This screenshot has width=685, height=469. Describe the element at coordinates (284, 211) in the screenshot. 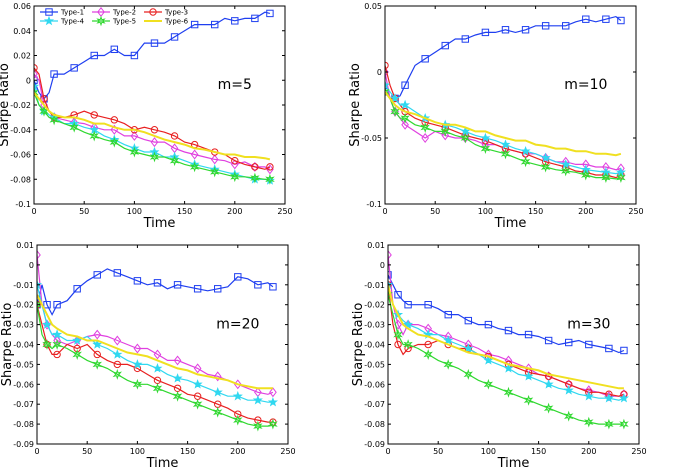

I see `x-tick-label: 250` at that location.